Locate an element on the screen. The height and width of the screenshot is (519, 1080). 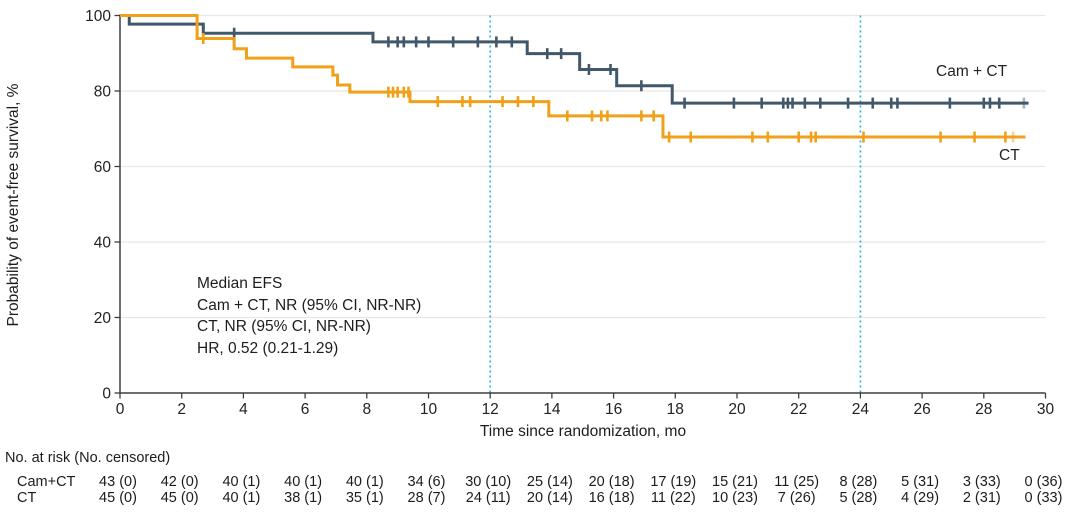
risk-value-ct-t12: 24 (11) is located at coordinates (488, 498).